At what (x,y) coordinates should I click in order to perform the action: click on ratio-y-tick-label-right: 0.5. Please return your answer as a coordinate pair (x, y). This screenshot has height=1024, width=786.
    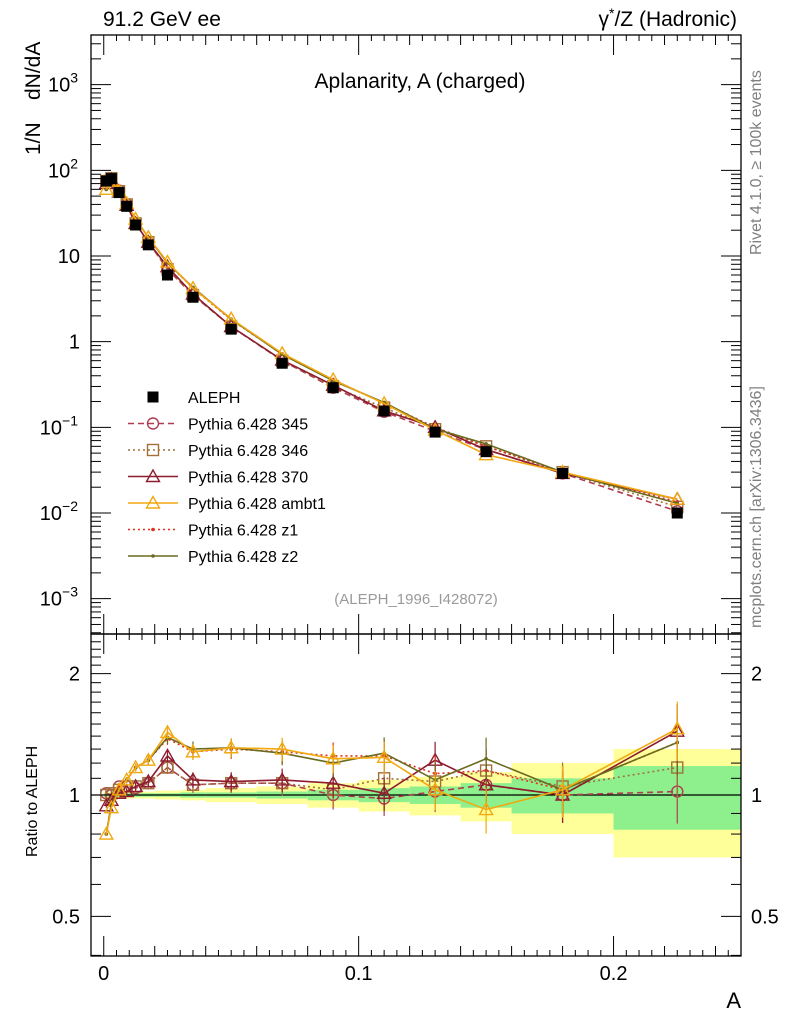
    Looking at the image, I should click on (765, 917).